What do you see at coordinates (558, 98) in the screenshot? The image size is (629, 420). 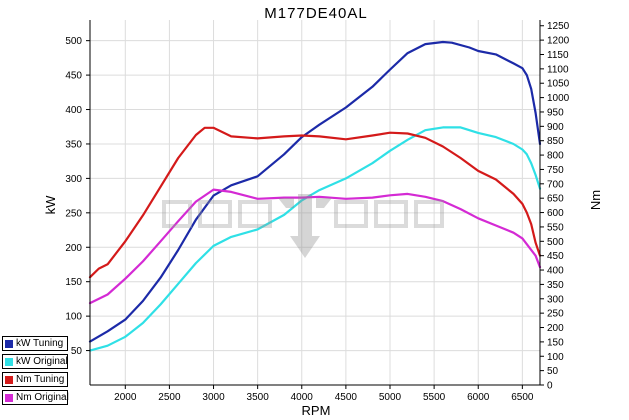 I see `y-right-tick-label: 1000` at bounding box center [558, 98].